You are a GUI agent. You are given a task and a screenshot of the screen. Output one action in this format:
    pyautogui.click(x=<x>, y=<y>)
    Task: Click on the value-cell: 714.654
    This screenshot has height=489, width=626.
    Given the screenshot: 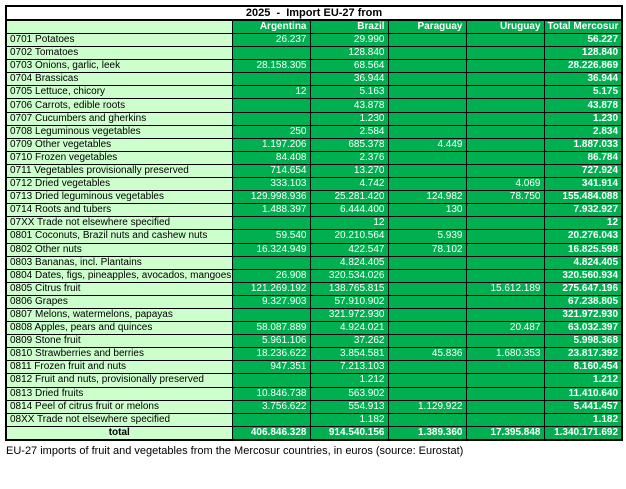 What is the action you would take?
    pyautogui.click(x=271, y=171)
    